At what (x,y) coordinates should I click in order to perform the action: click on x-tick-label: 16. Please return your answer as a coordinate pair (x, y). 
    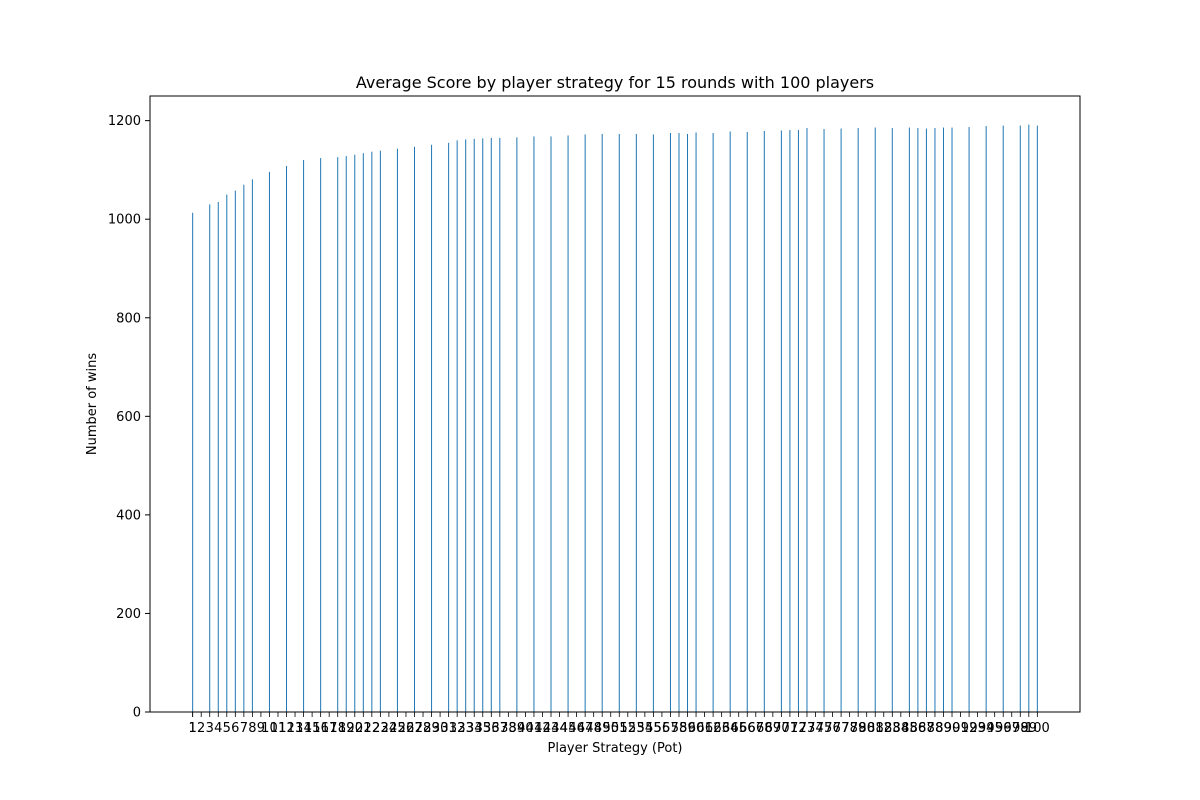
    Looking at the image, I should click on (320, 728).